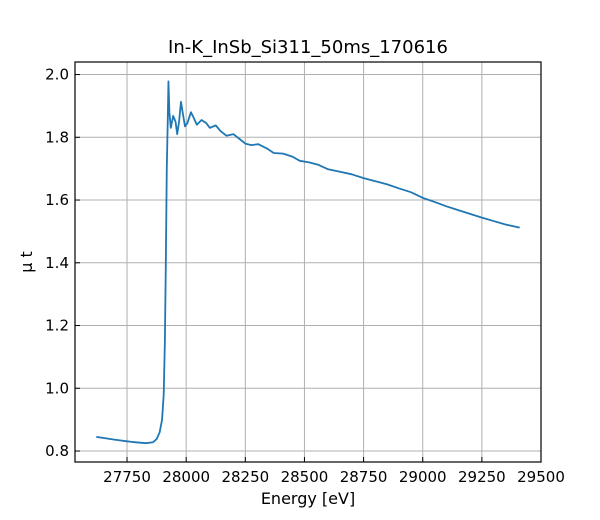 The image size is (600, 520). I want to click on chart-title: In-K_InSb_Si311_50ms_170616, so click(308, 47).